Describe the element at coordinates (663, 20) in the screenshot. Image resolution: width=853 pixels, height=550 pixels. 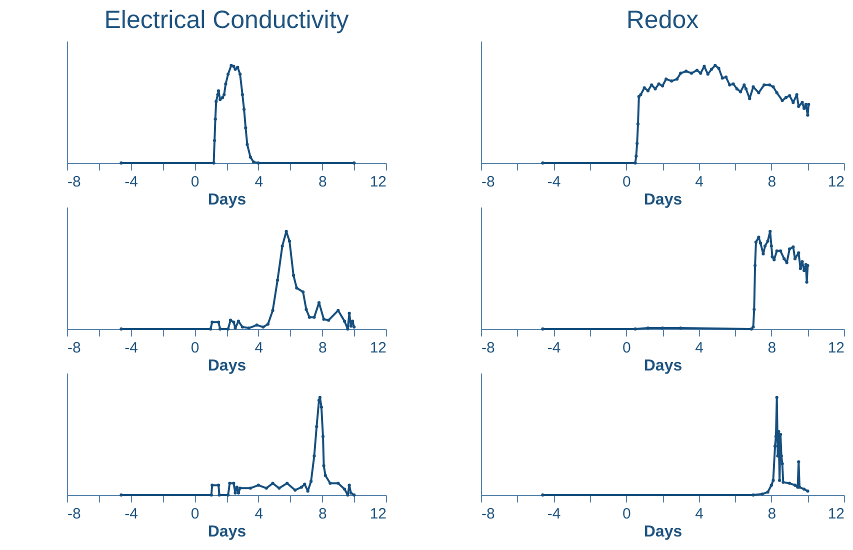
I see `chart-title: Redox` at that location.